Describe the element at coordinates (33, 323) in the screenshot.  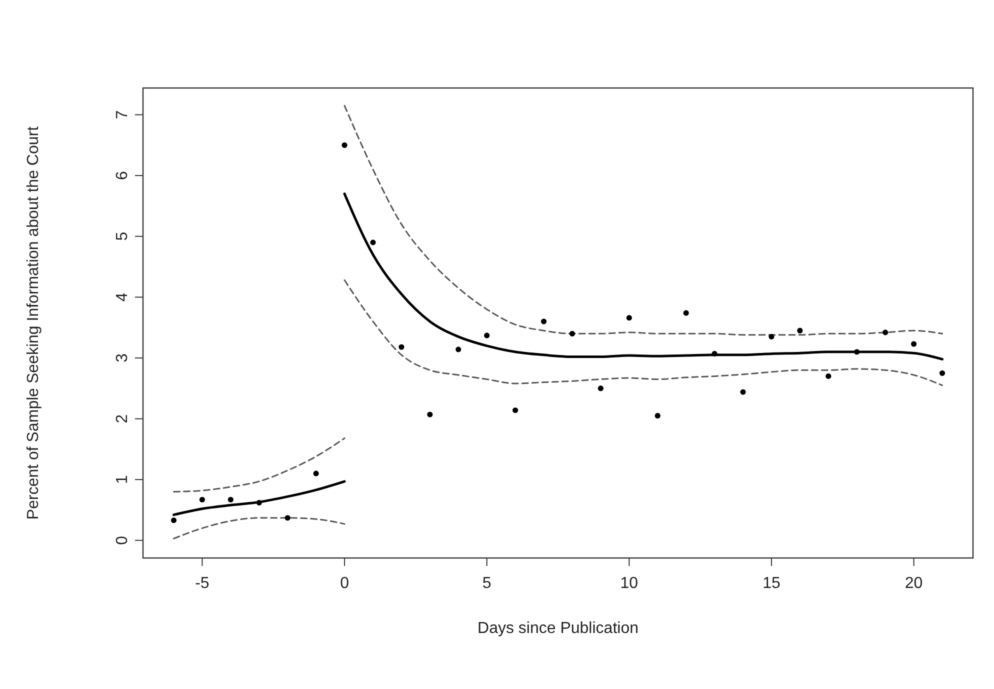
I see `y-axis-title: Percent of Sample Seeking Information about the Court` at that location.